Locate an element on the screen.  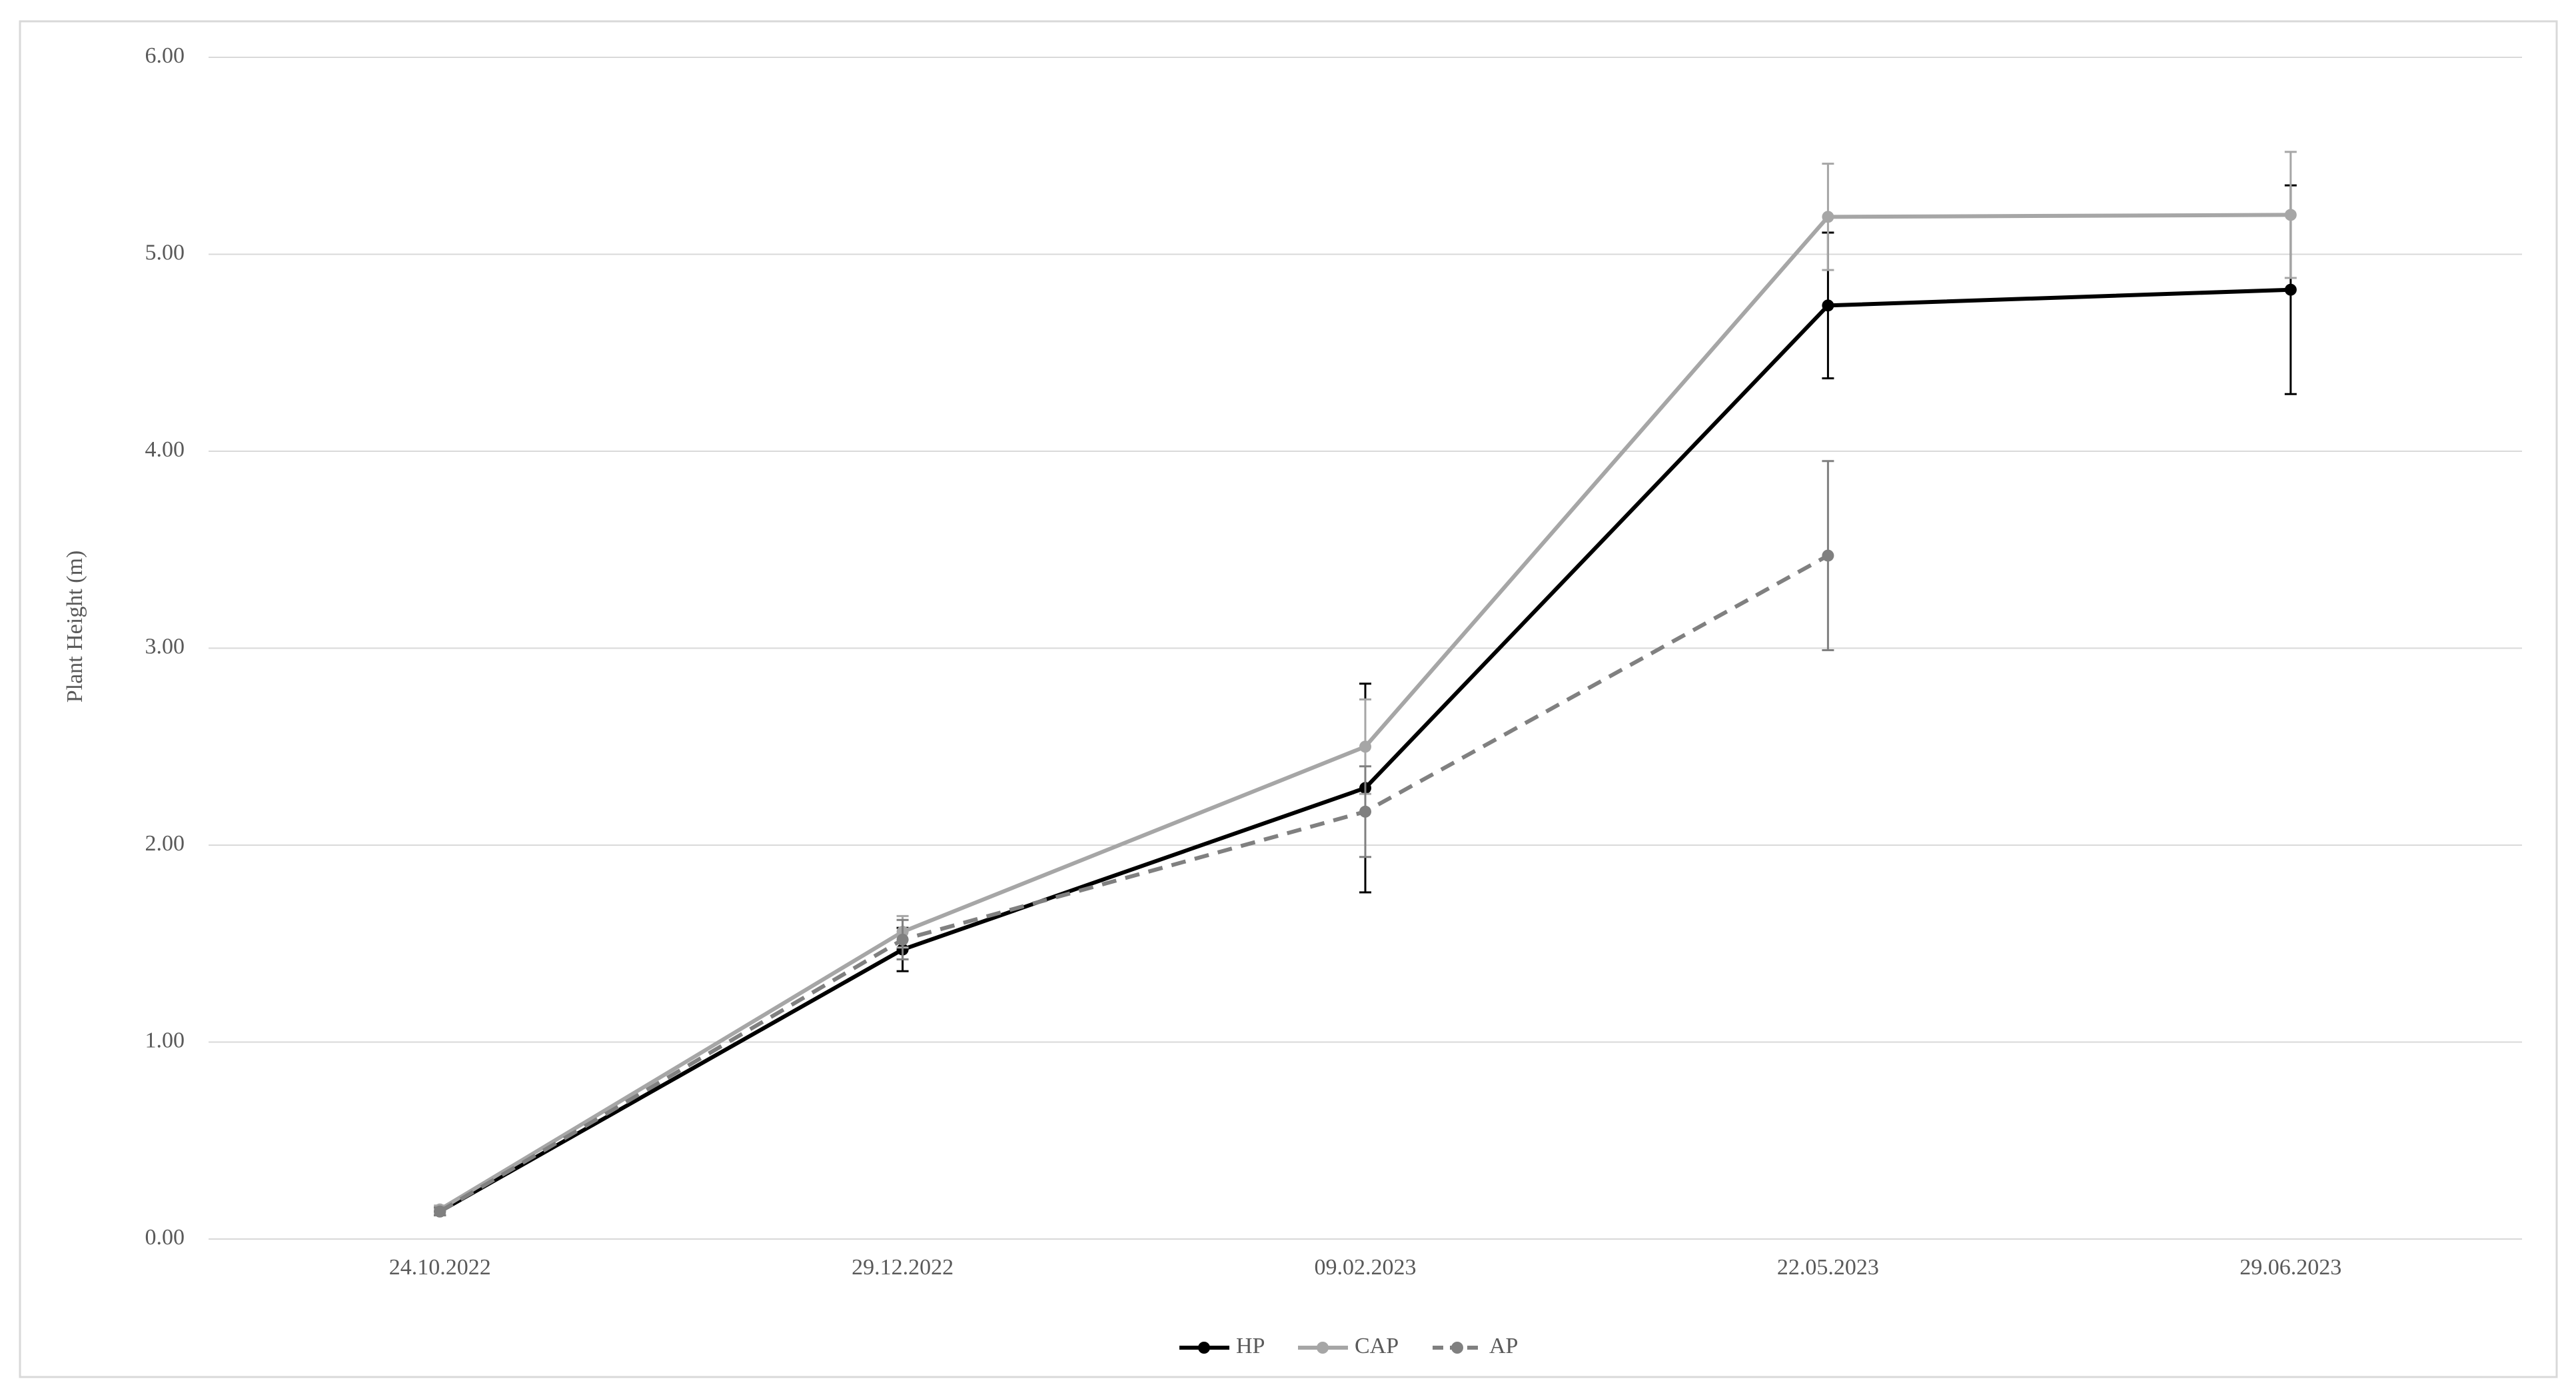
x-tick-label: 22.05.2023 is located at coordinates (1828, 1267).